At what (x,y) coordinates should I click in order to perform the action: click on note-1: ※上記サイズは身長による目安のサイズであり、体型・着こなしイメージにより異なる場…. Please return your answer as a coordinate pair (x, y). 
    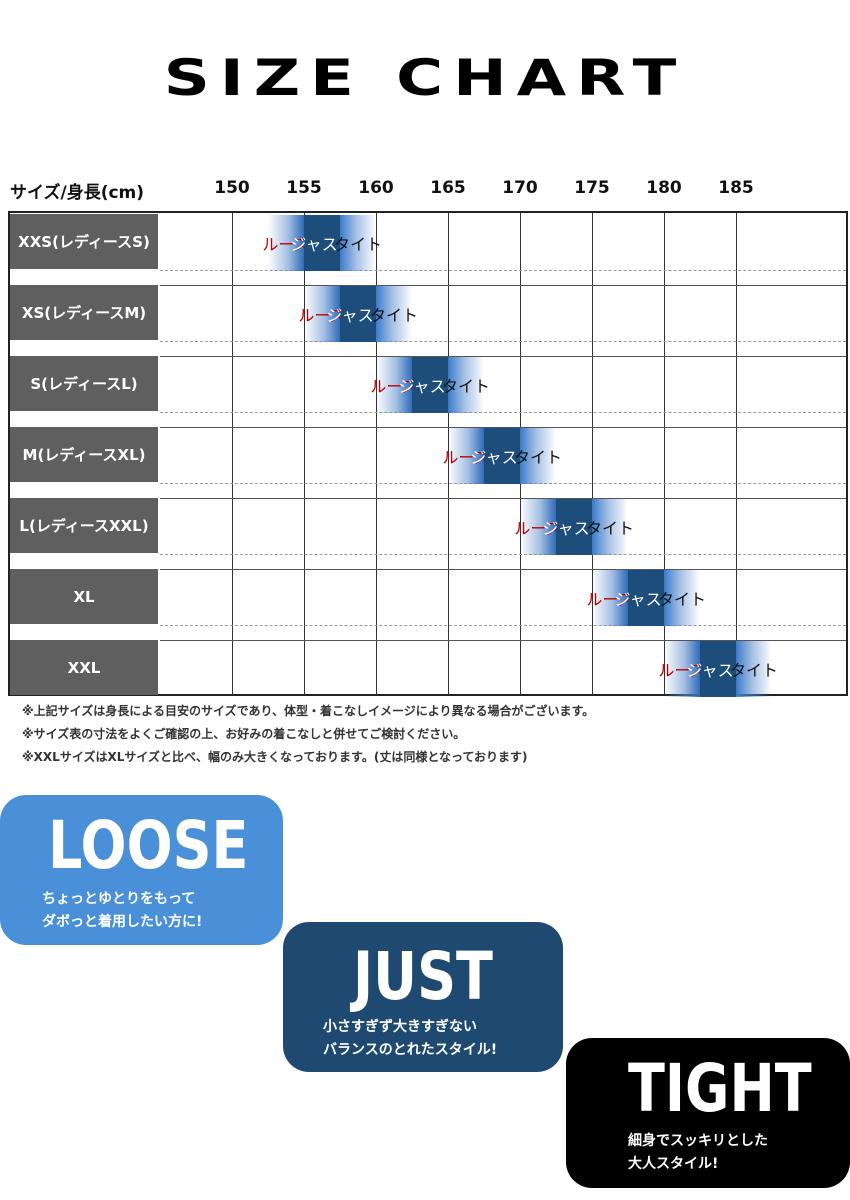
    Looking at the image, I should click on (308, 711).